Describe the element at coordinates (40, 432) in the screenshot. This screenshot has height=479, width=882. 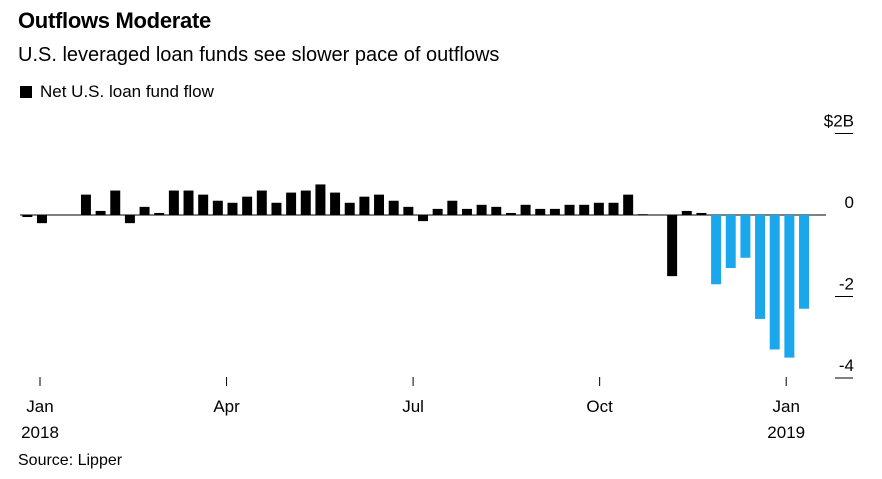
I see `x-tick-sublabel: 2018` at that location.